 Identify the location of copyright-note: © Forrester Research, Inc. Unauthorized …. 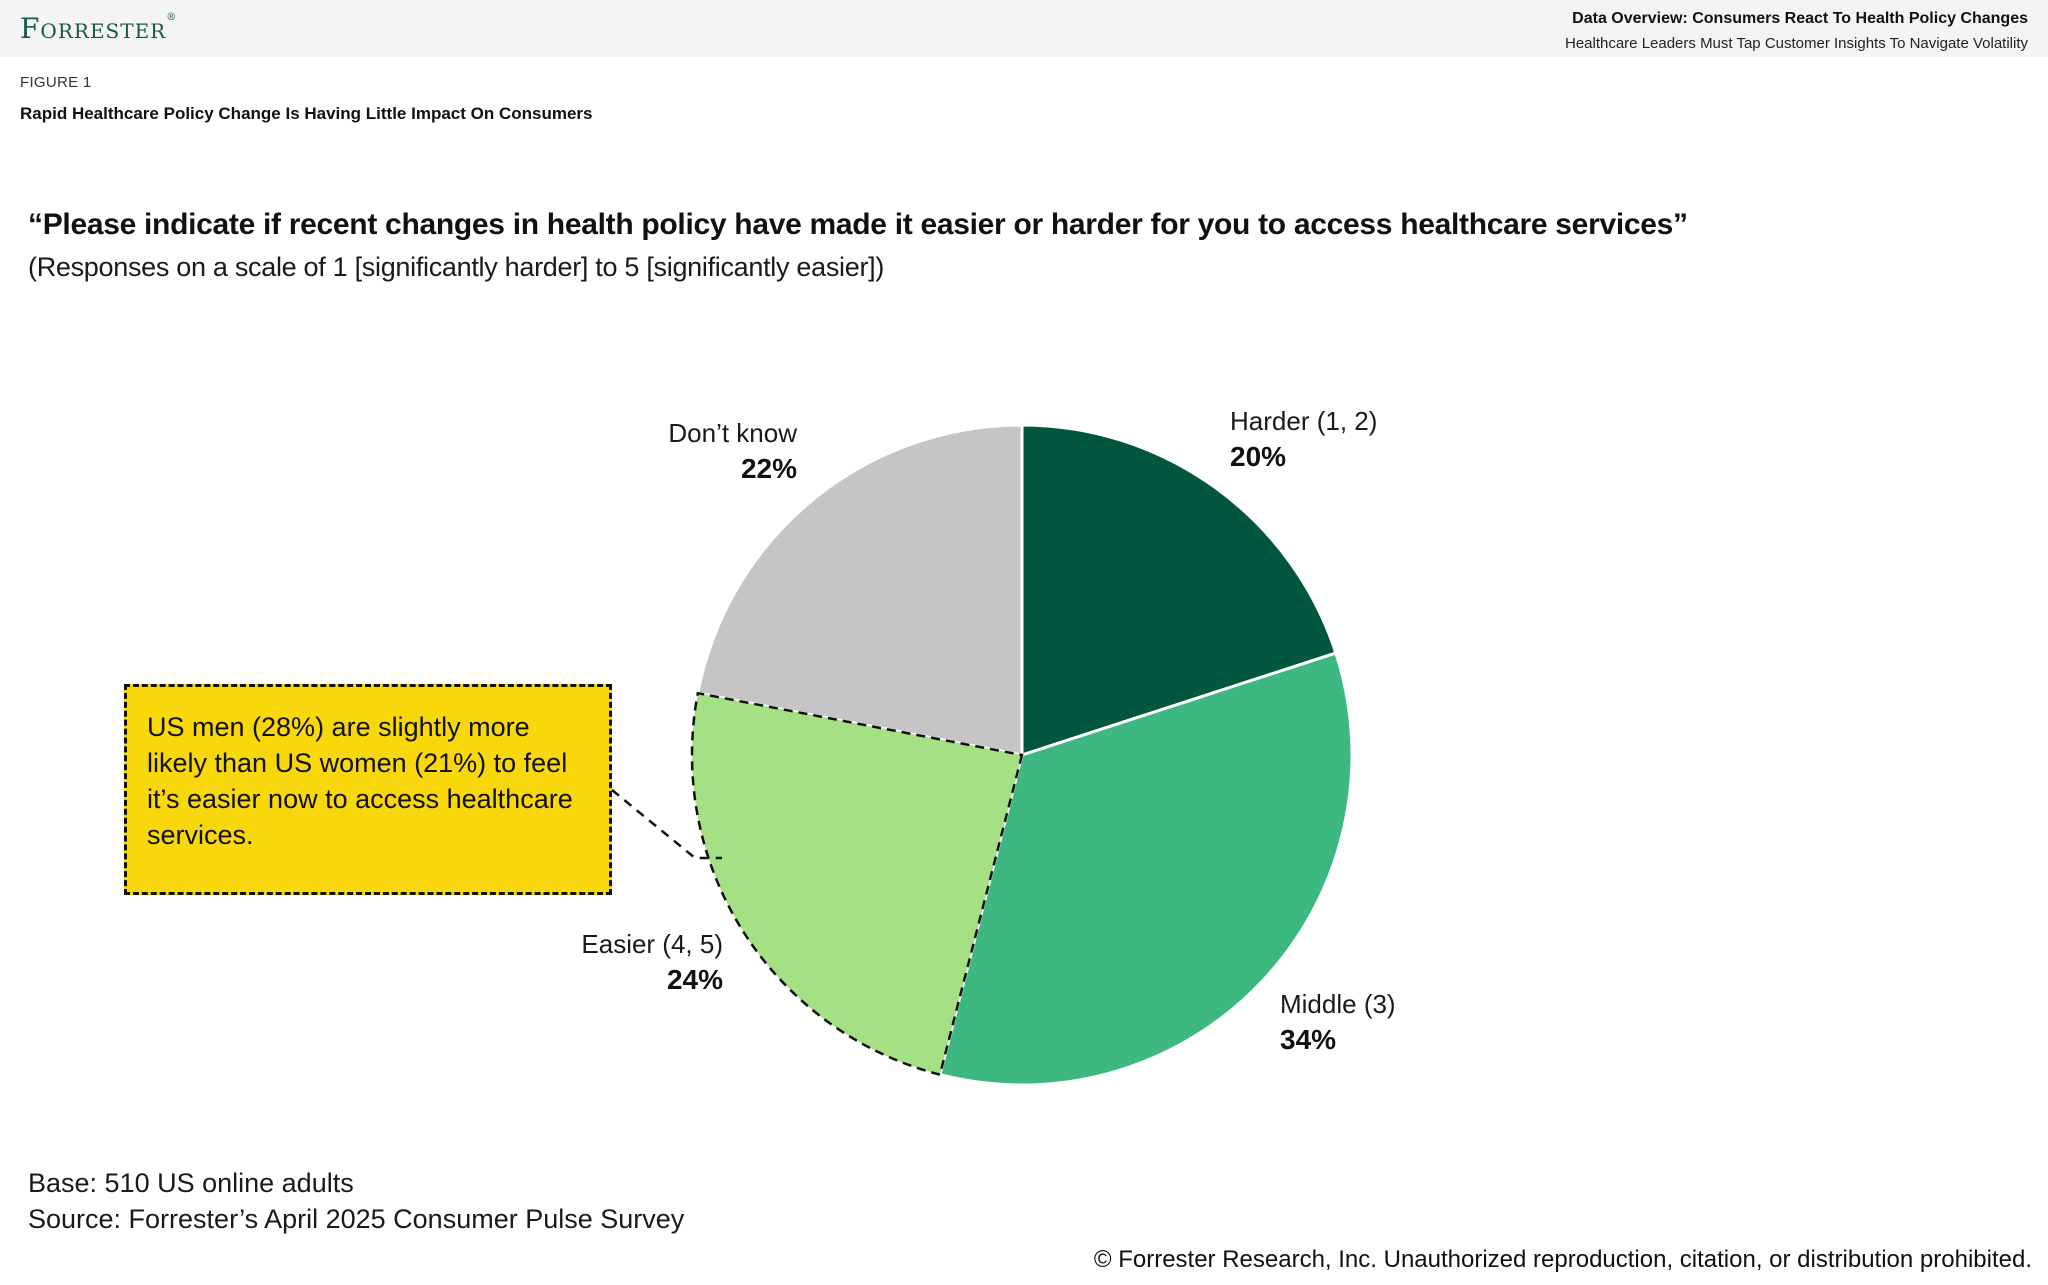
(1562, 1259).